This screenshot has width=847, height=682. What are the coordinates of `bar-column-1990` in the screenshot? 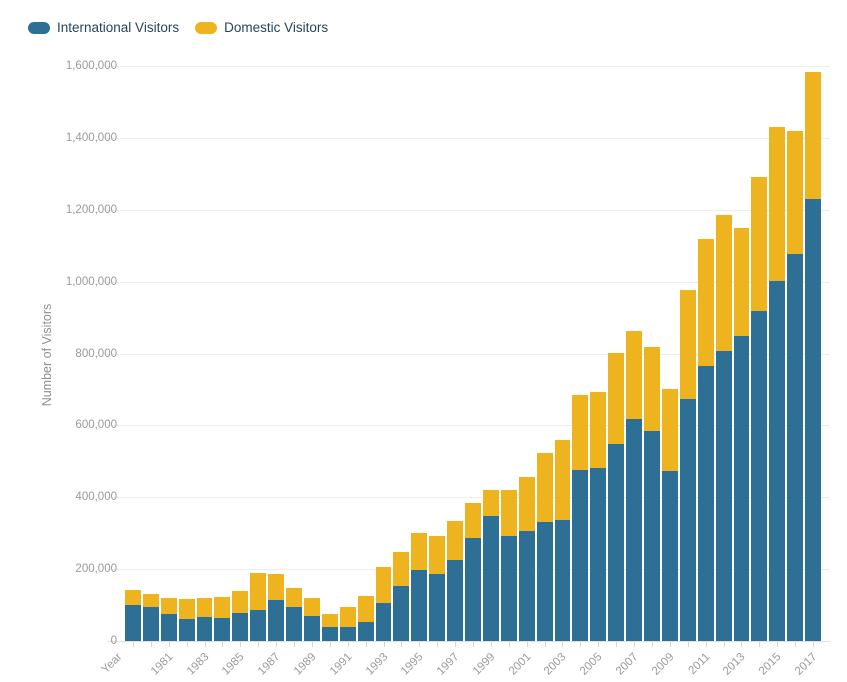 It's located at (329, 353).